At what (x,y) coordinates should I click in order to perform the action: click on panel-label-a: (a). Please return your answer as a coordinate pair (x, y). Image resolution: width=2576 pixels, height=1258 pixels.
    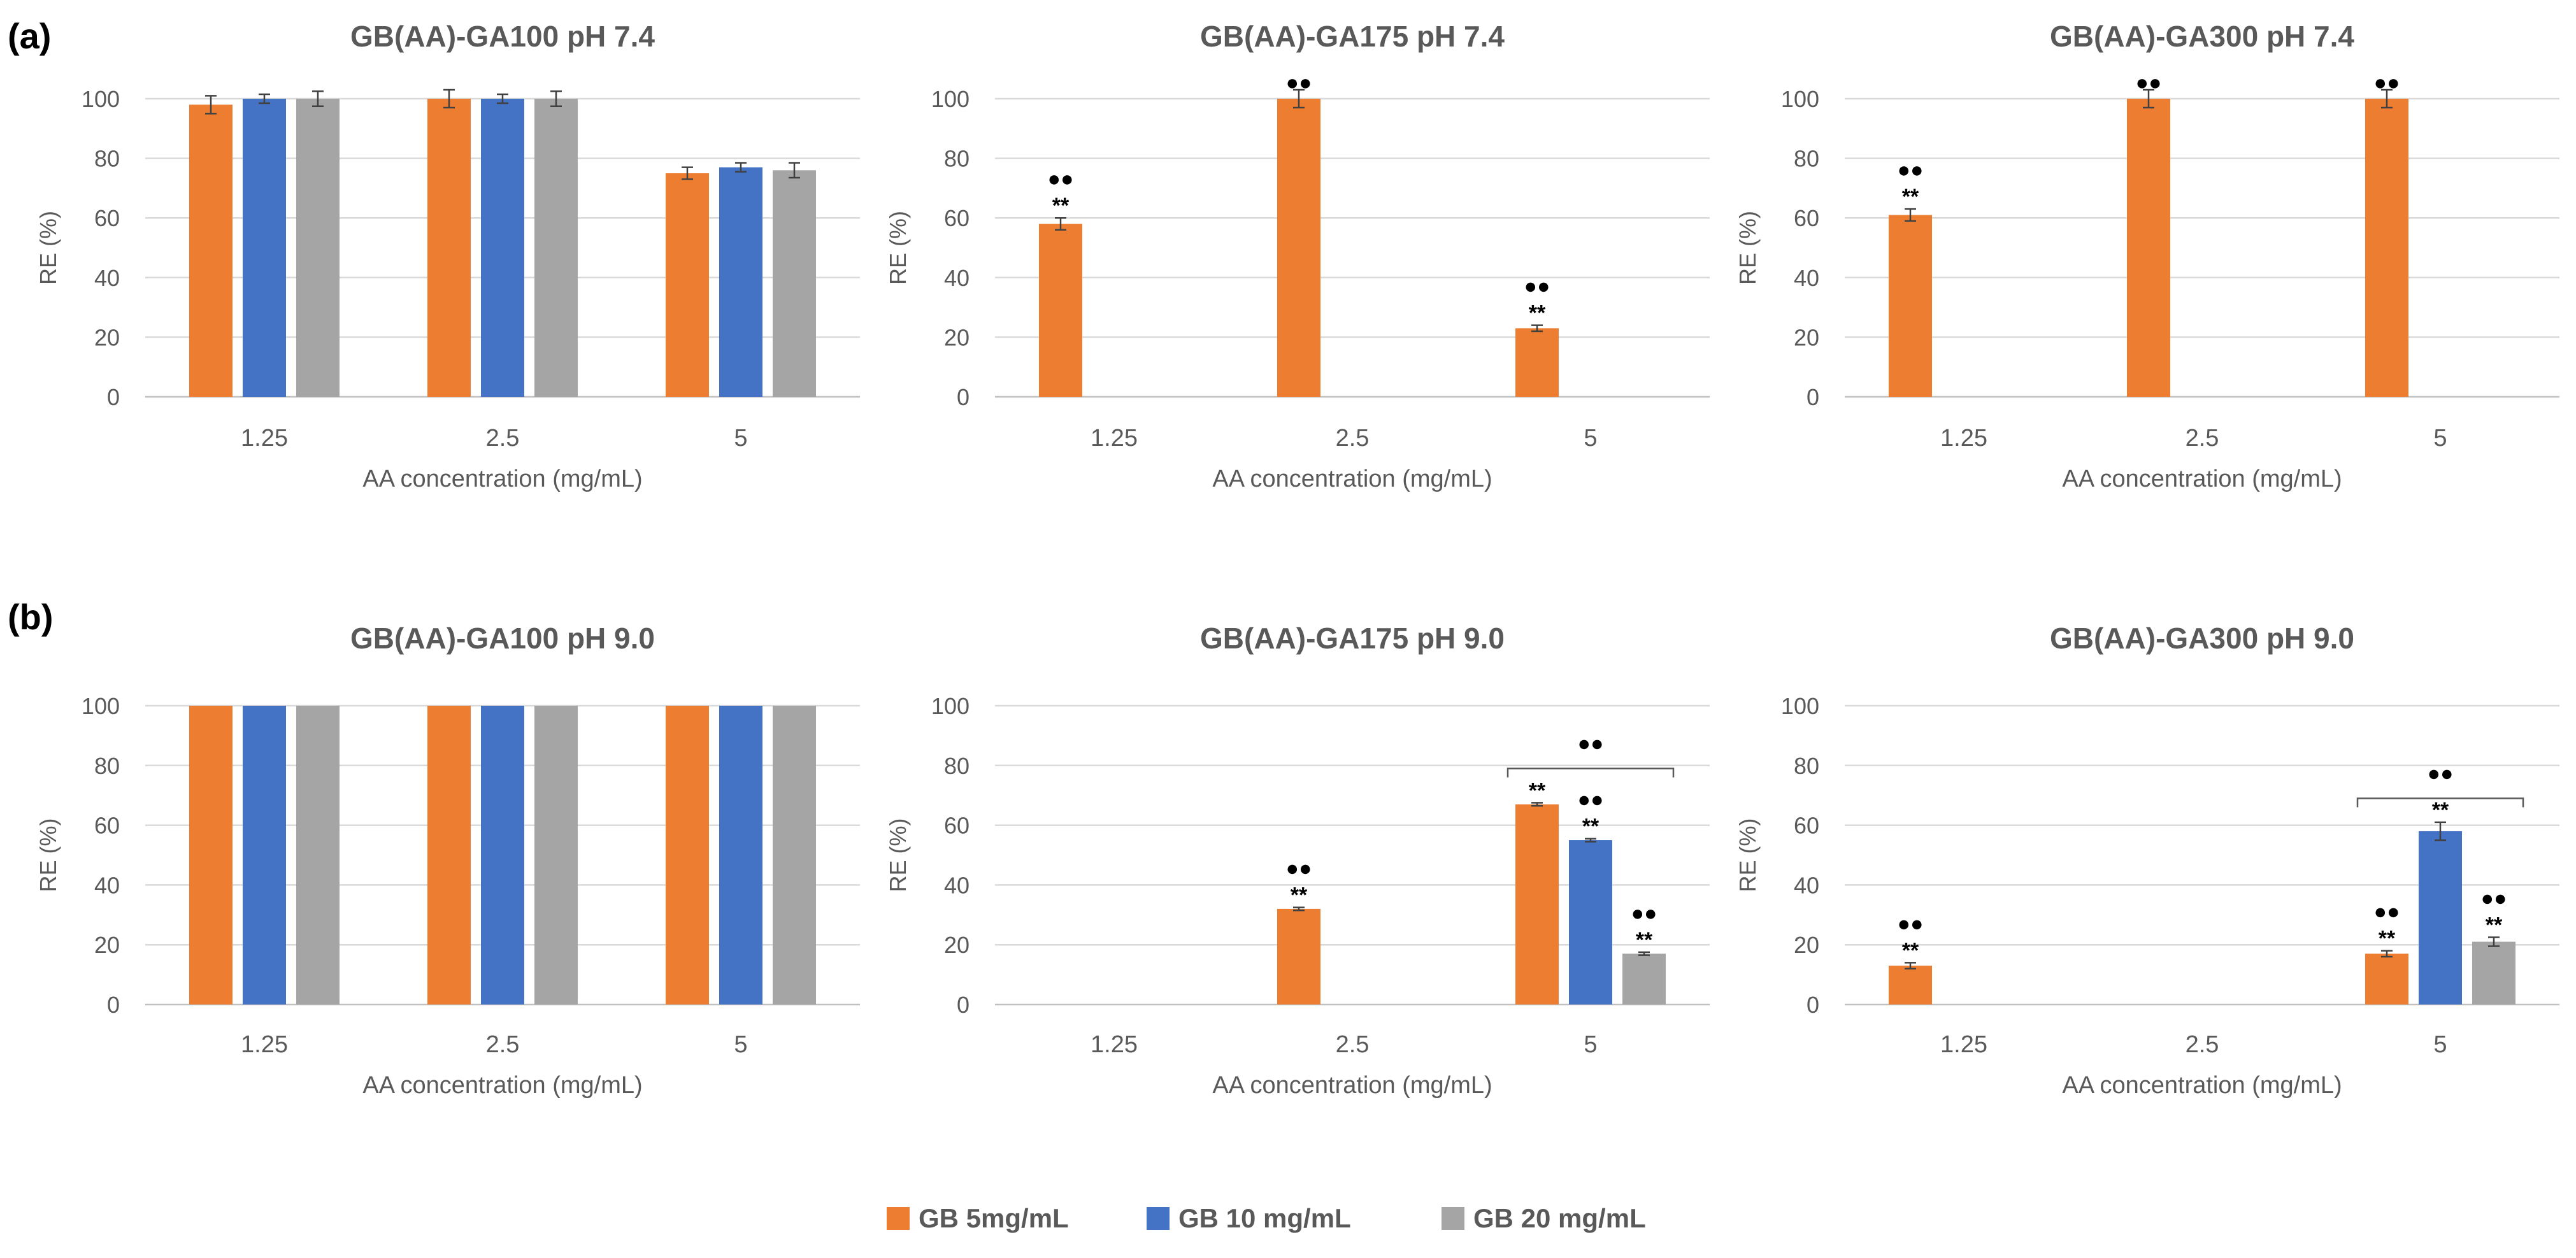
    Looking at the image, I should click on (30, 36).